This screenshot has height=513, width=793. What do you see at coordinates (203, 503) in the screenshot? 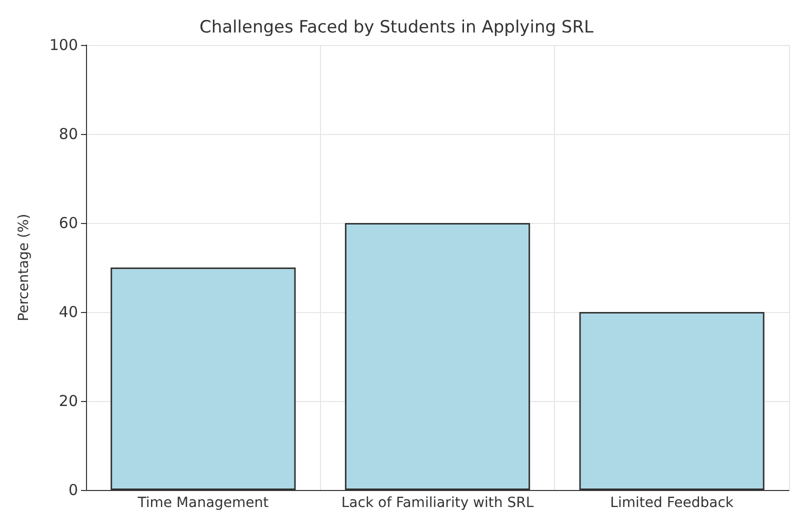
I see `x-tick-label: Time Management` at bounding box center [203, 503].